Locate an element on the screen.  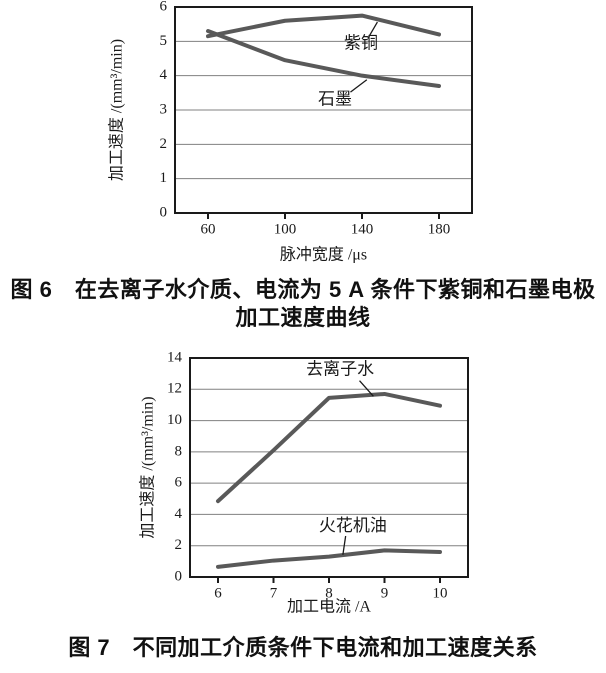
series-annotation-label: 石墨 is located at coordinates (335, 98).